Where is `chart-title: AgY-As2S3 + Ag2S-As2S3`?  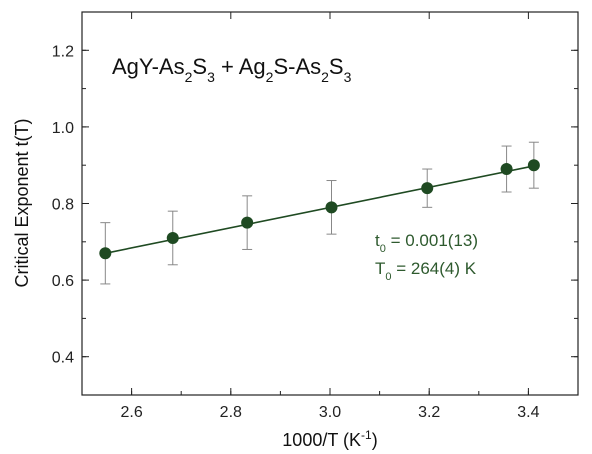 chart-title: AgY-As2S3 + Ag2S-As2S3 is located at coordinates (232, 69).